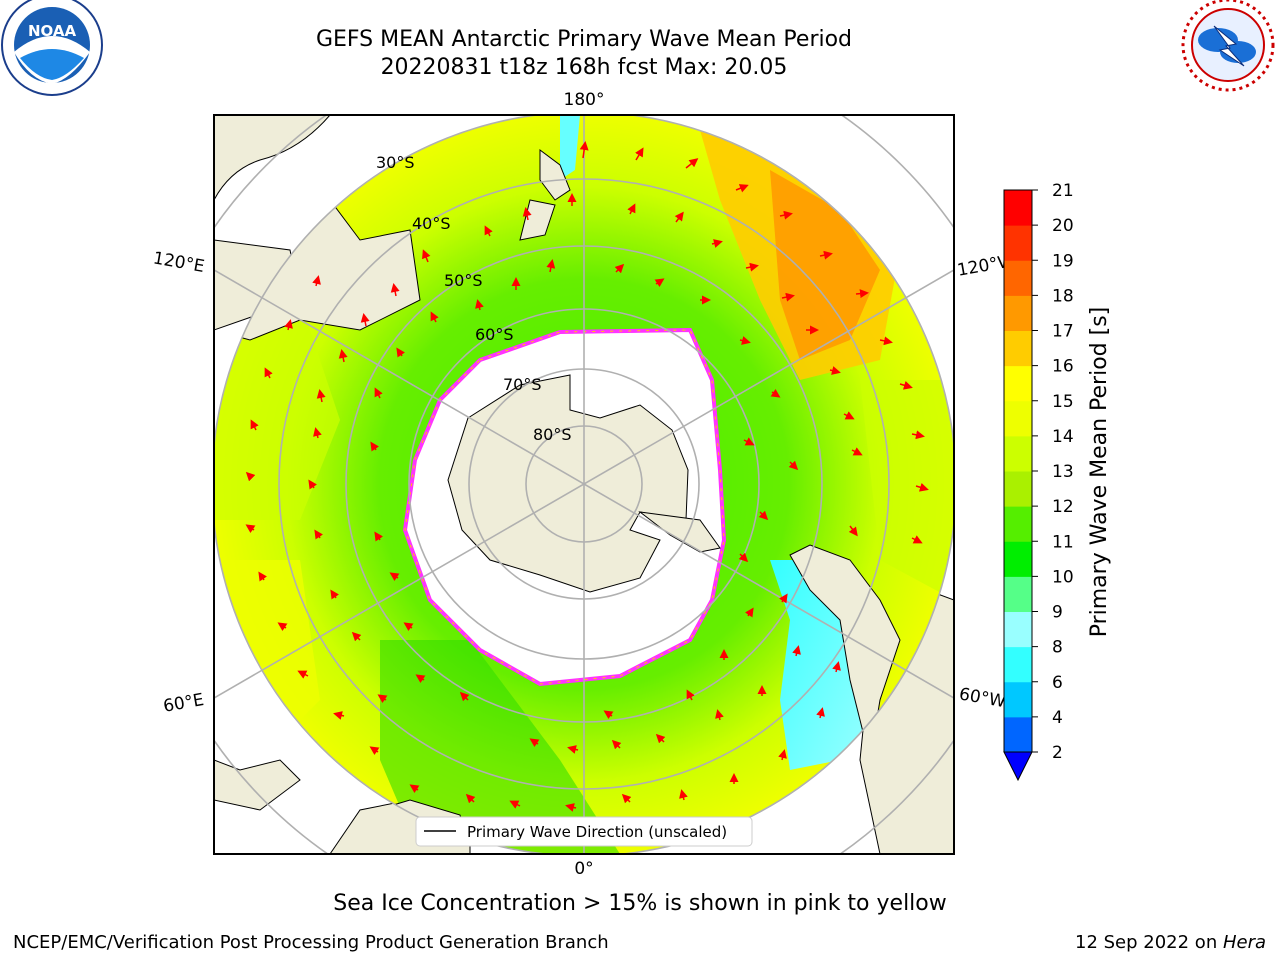 The width and height of the screenshot is (1280, 960). What do you see at coordinates (1057, 613) in the screenshot?
I see `colorbar-tick-label: 9` at bounding box center [1057, 613].